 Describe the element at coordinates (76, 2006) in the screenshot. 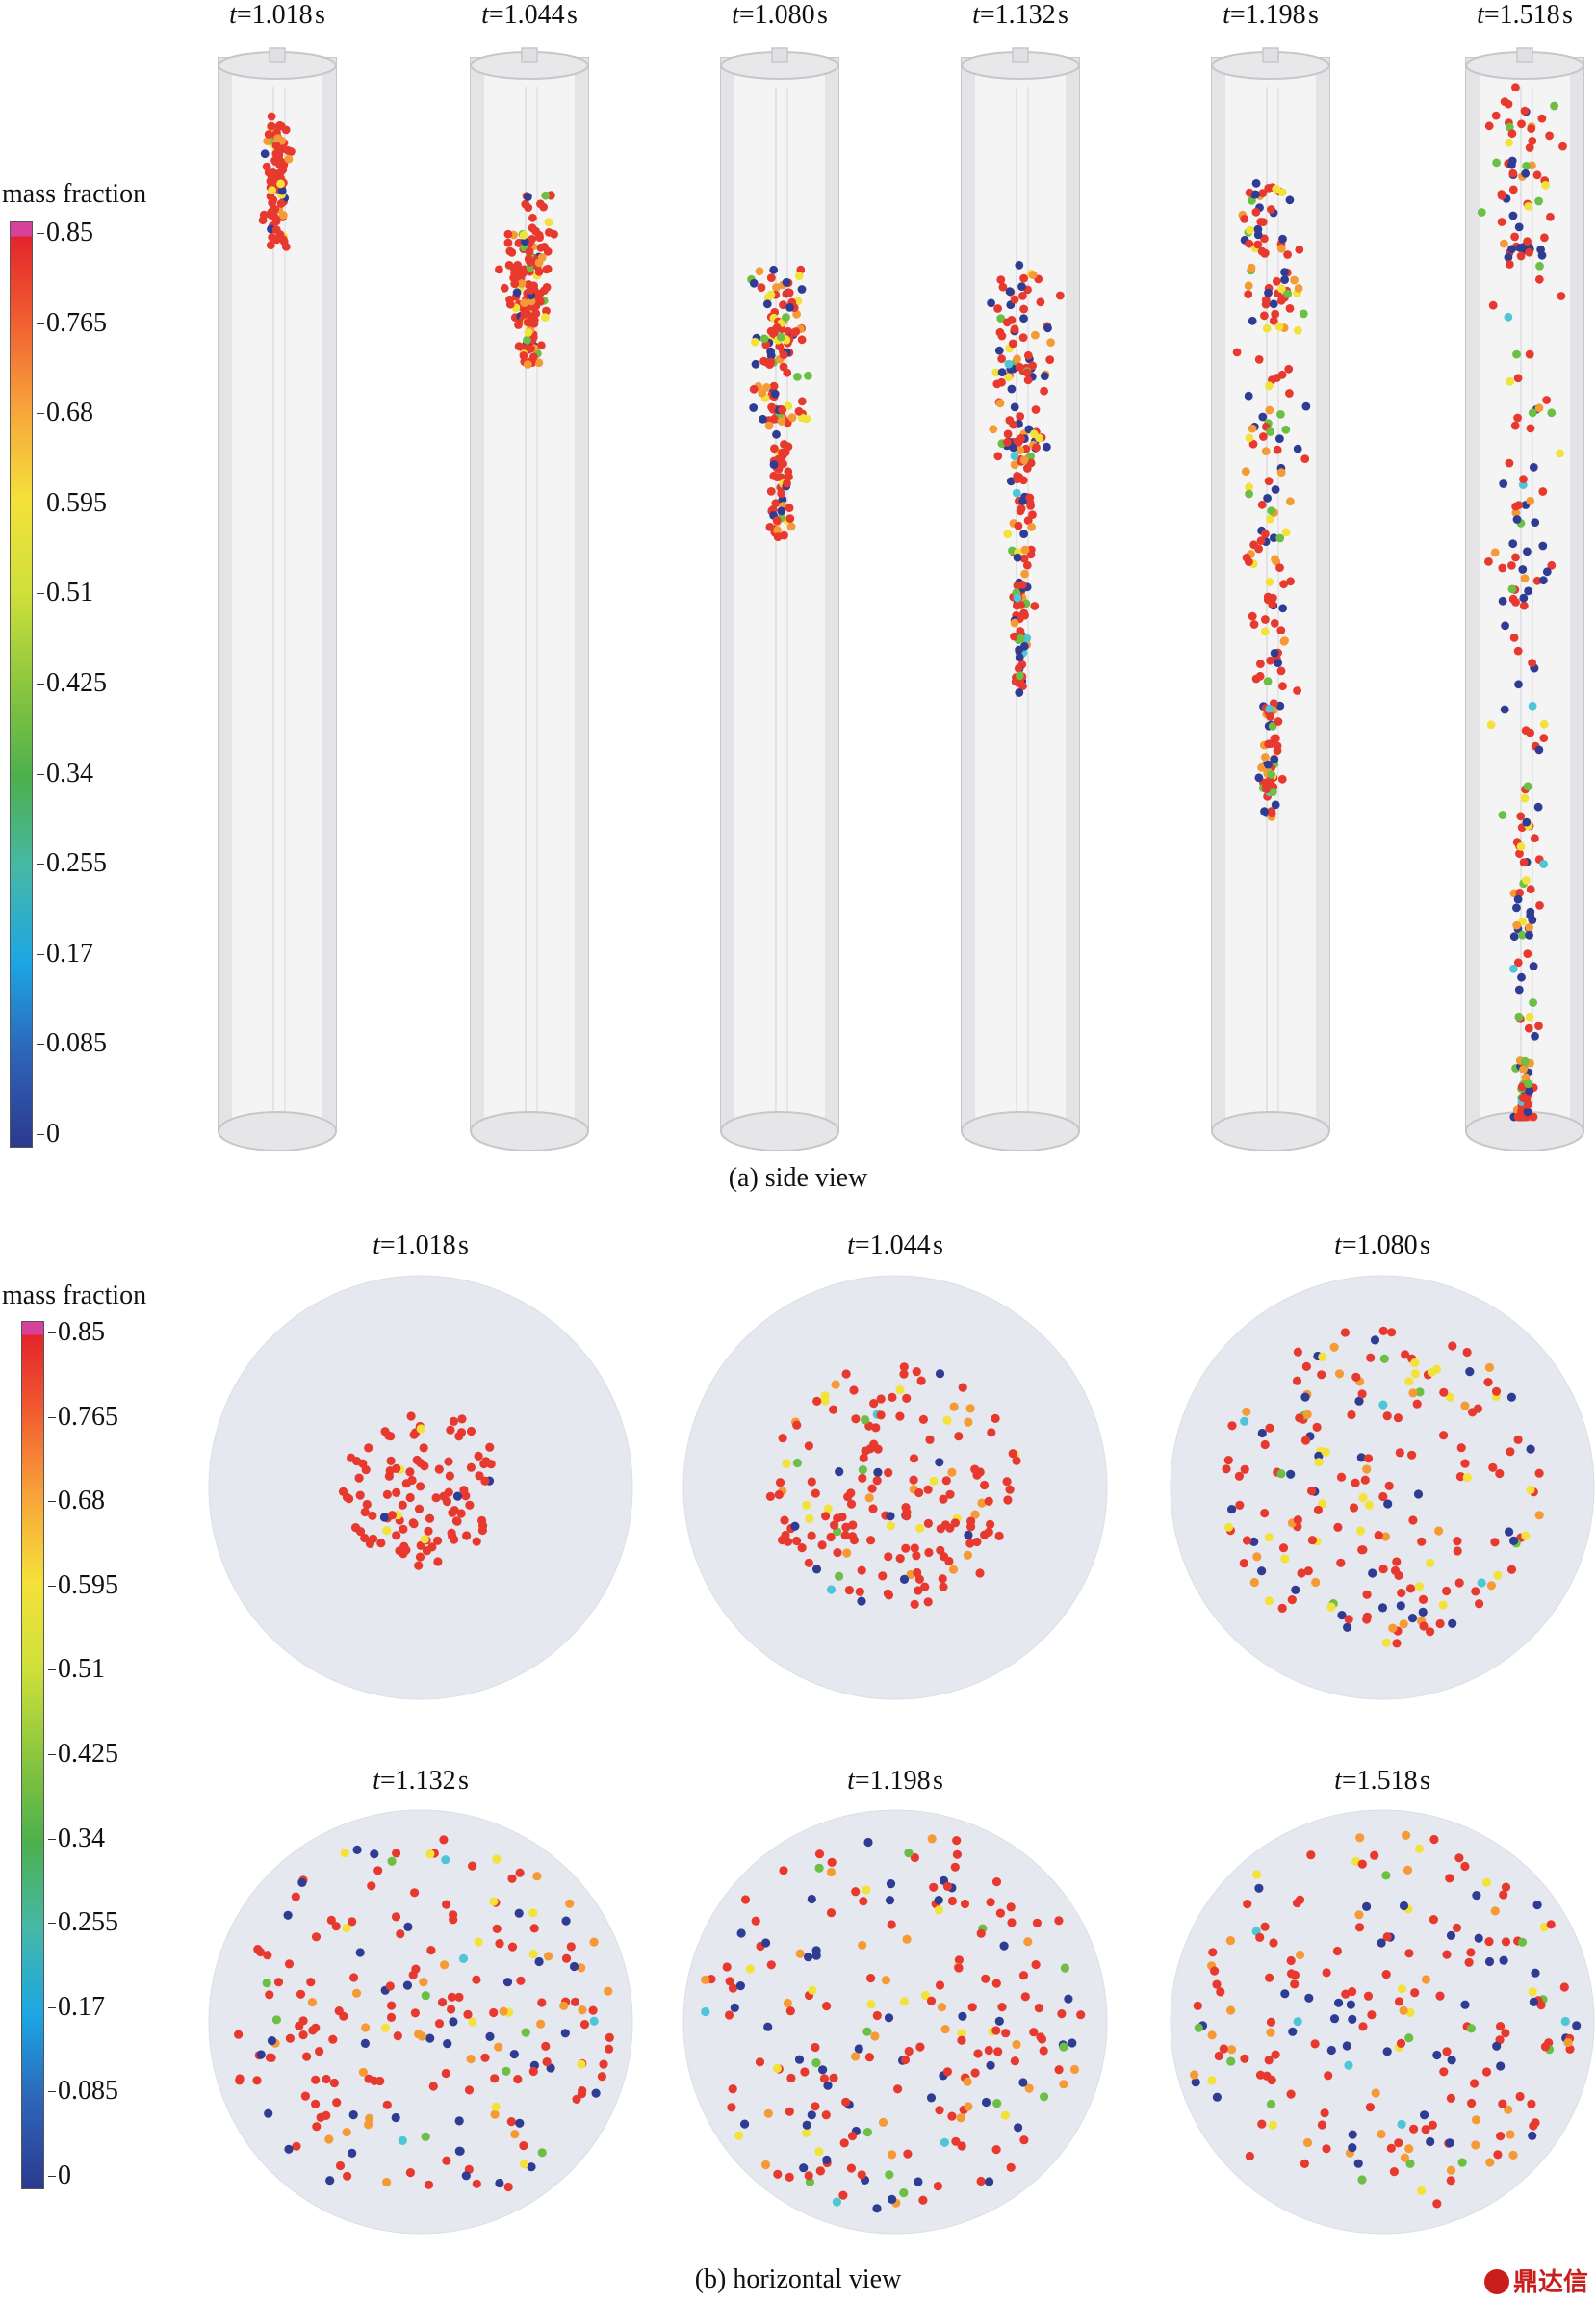

I see `colorbar-tick-label: 0.17` at that location.